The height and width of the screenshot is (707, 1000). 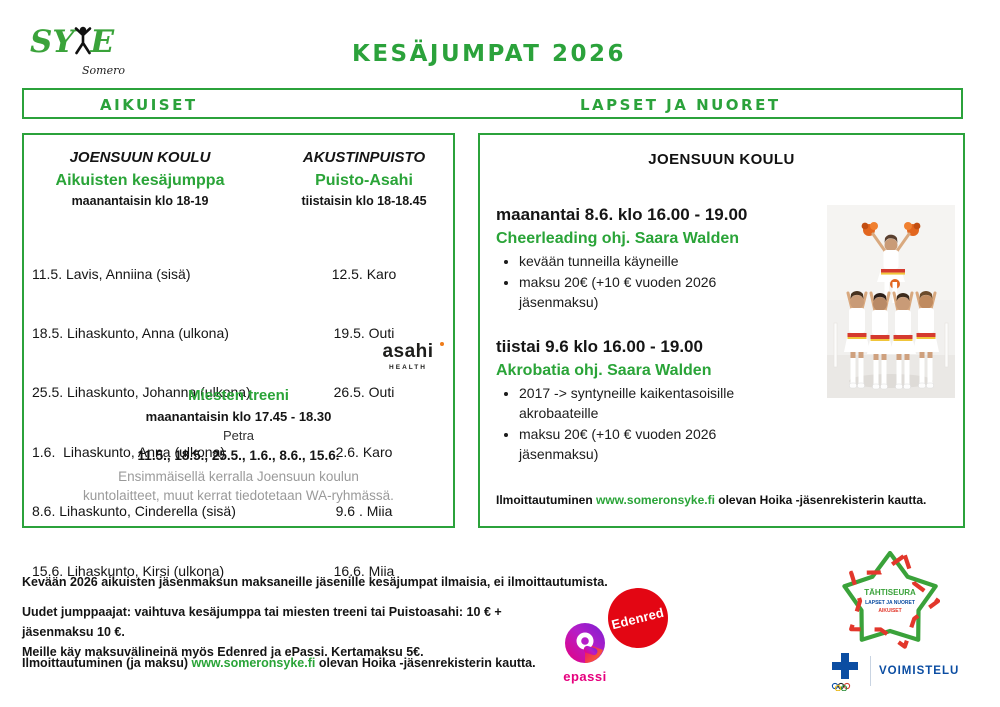 I want to click on session-row: 11.5. Lavis, Anniina (sisä), so click(x=111, y=273).